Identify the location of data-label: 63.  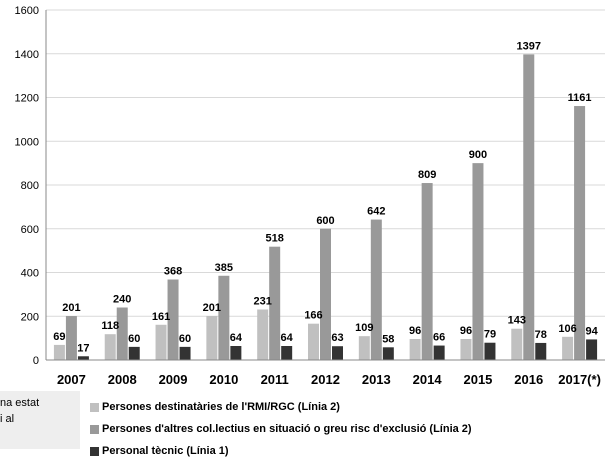
(337, 338).